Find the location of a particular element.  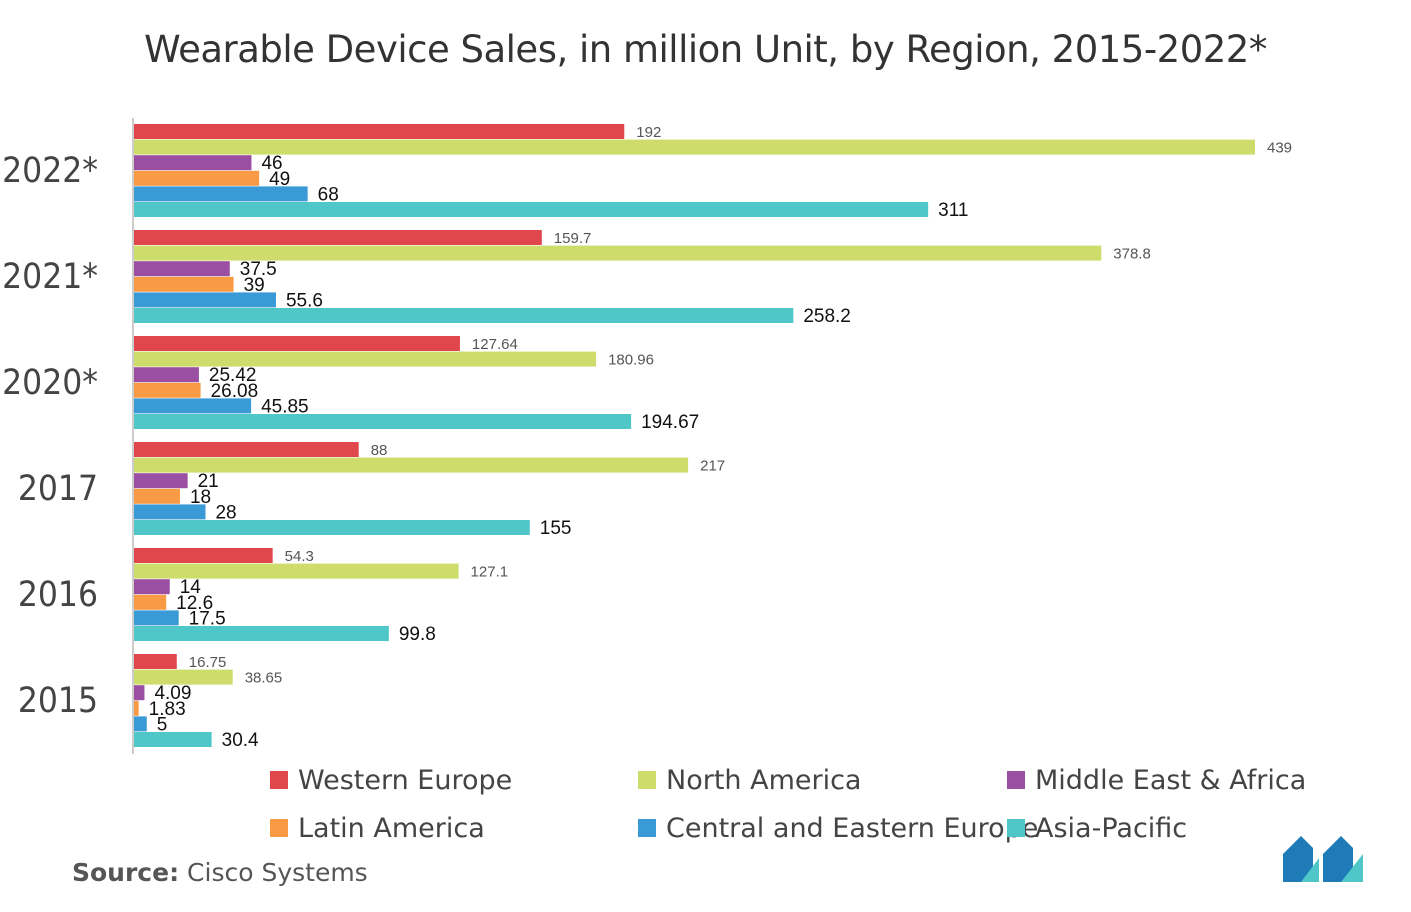

y-tick-label: 2016 is located at coordinates (58, 595).